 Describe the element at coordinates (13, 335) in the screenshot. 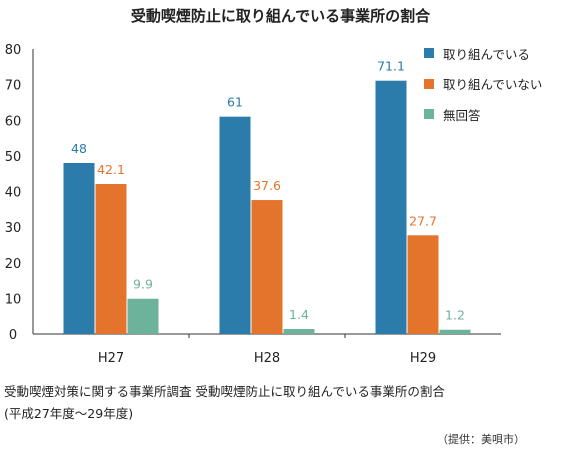

I see `y-tick-label: 0` at that location.